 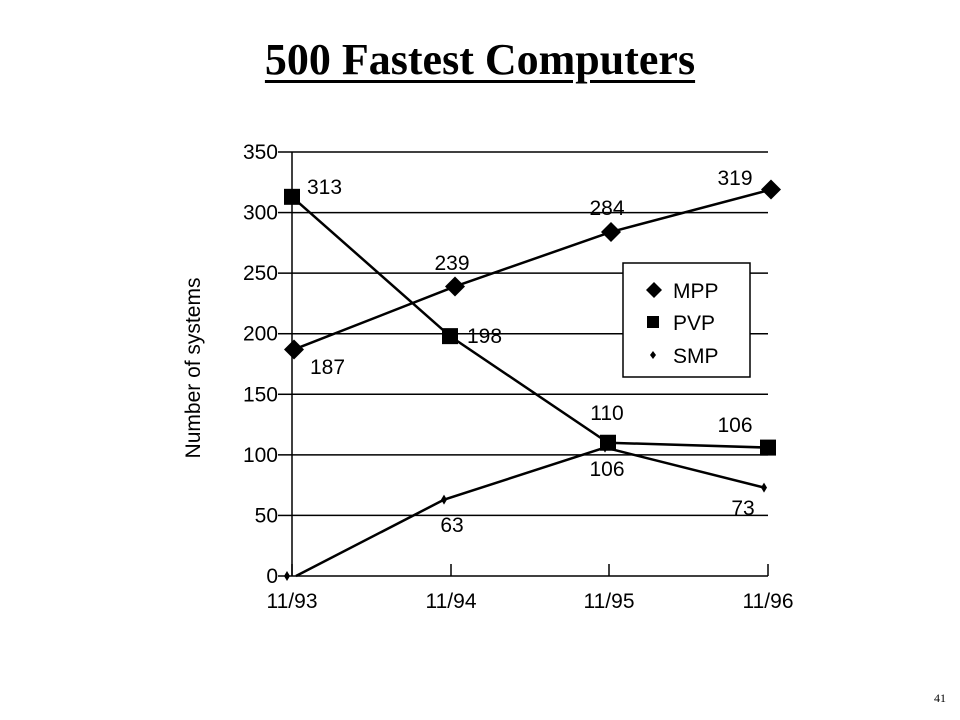 I want to click on legend: MPP PVP SMP, so click(x=686, y=320).